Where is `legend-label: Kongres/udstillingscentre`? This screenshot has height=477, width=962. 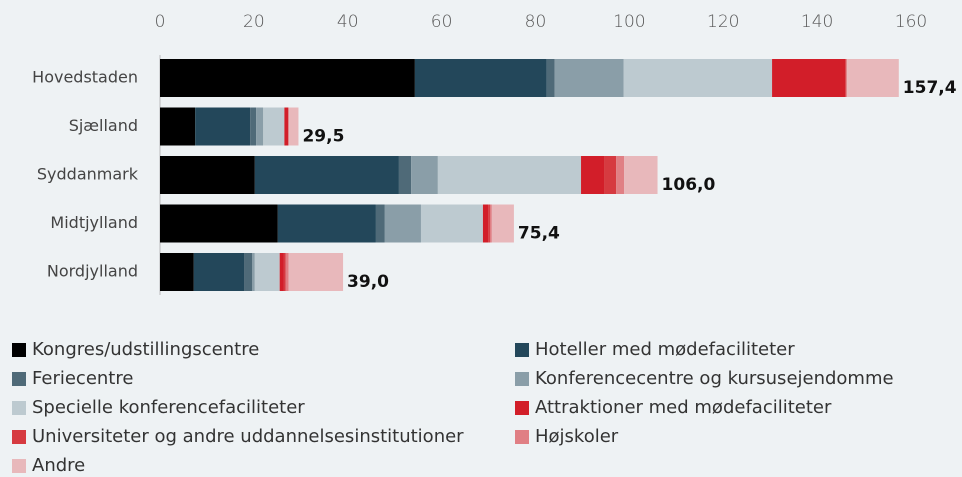 legend-label: Kongres/udstillingscentre is located at coordinates (145, 349).